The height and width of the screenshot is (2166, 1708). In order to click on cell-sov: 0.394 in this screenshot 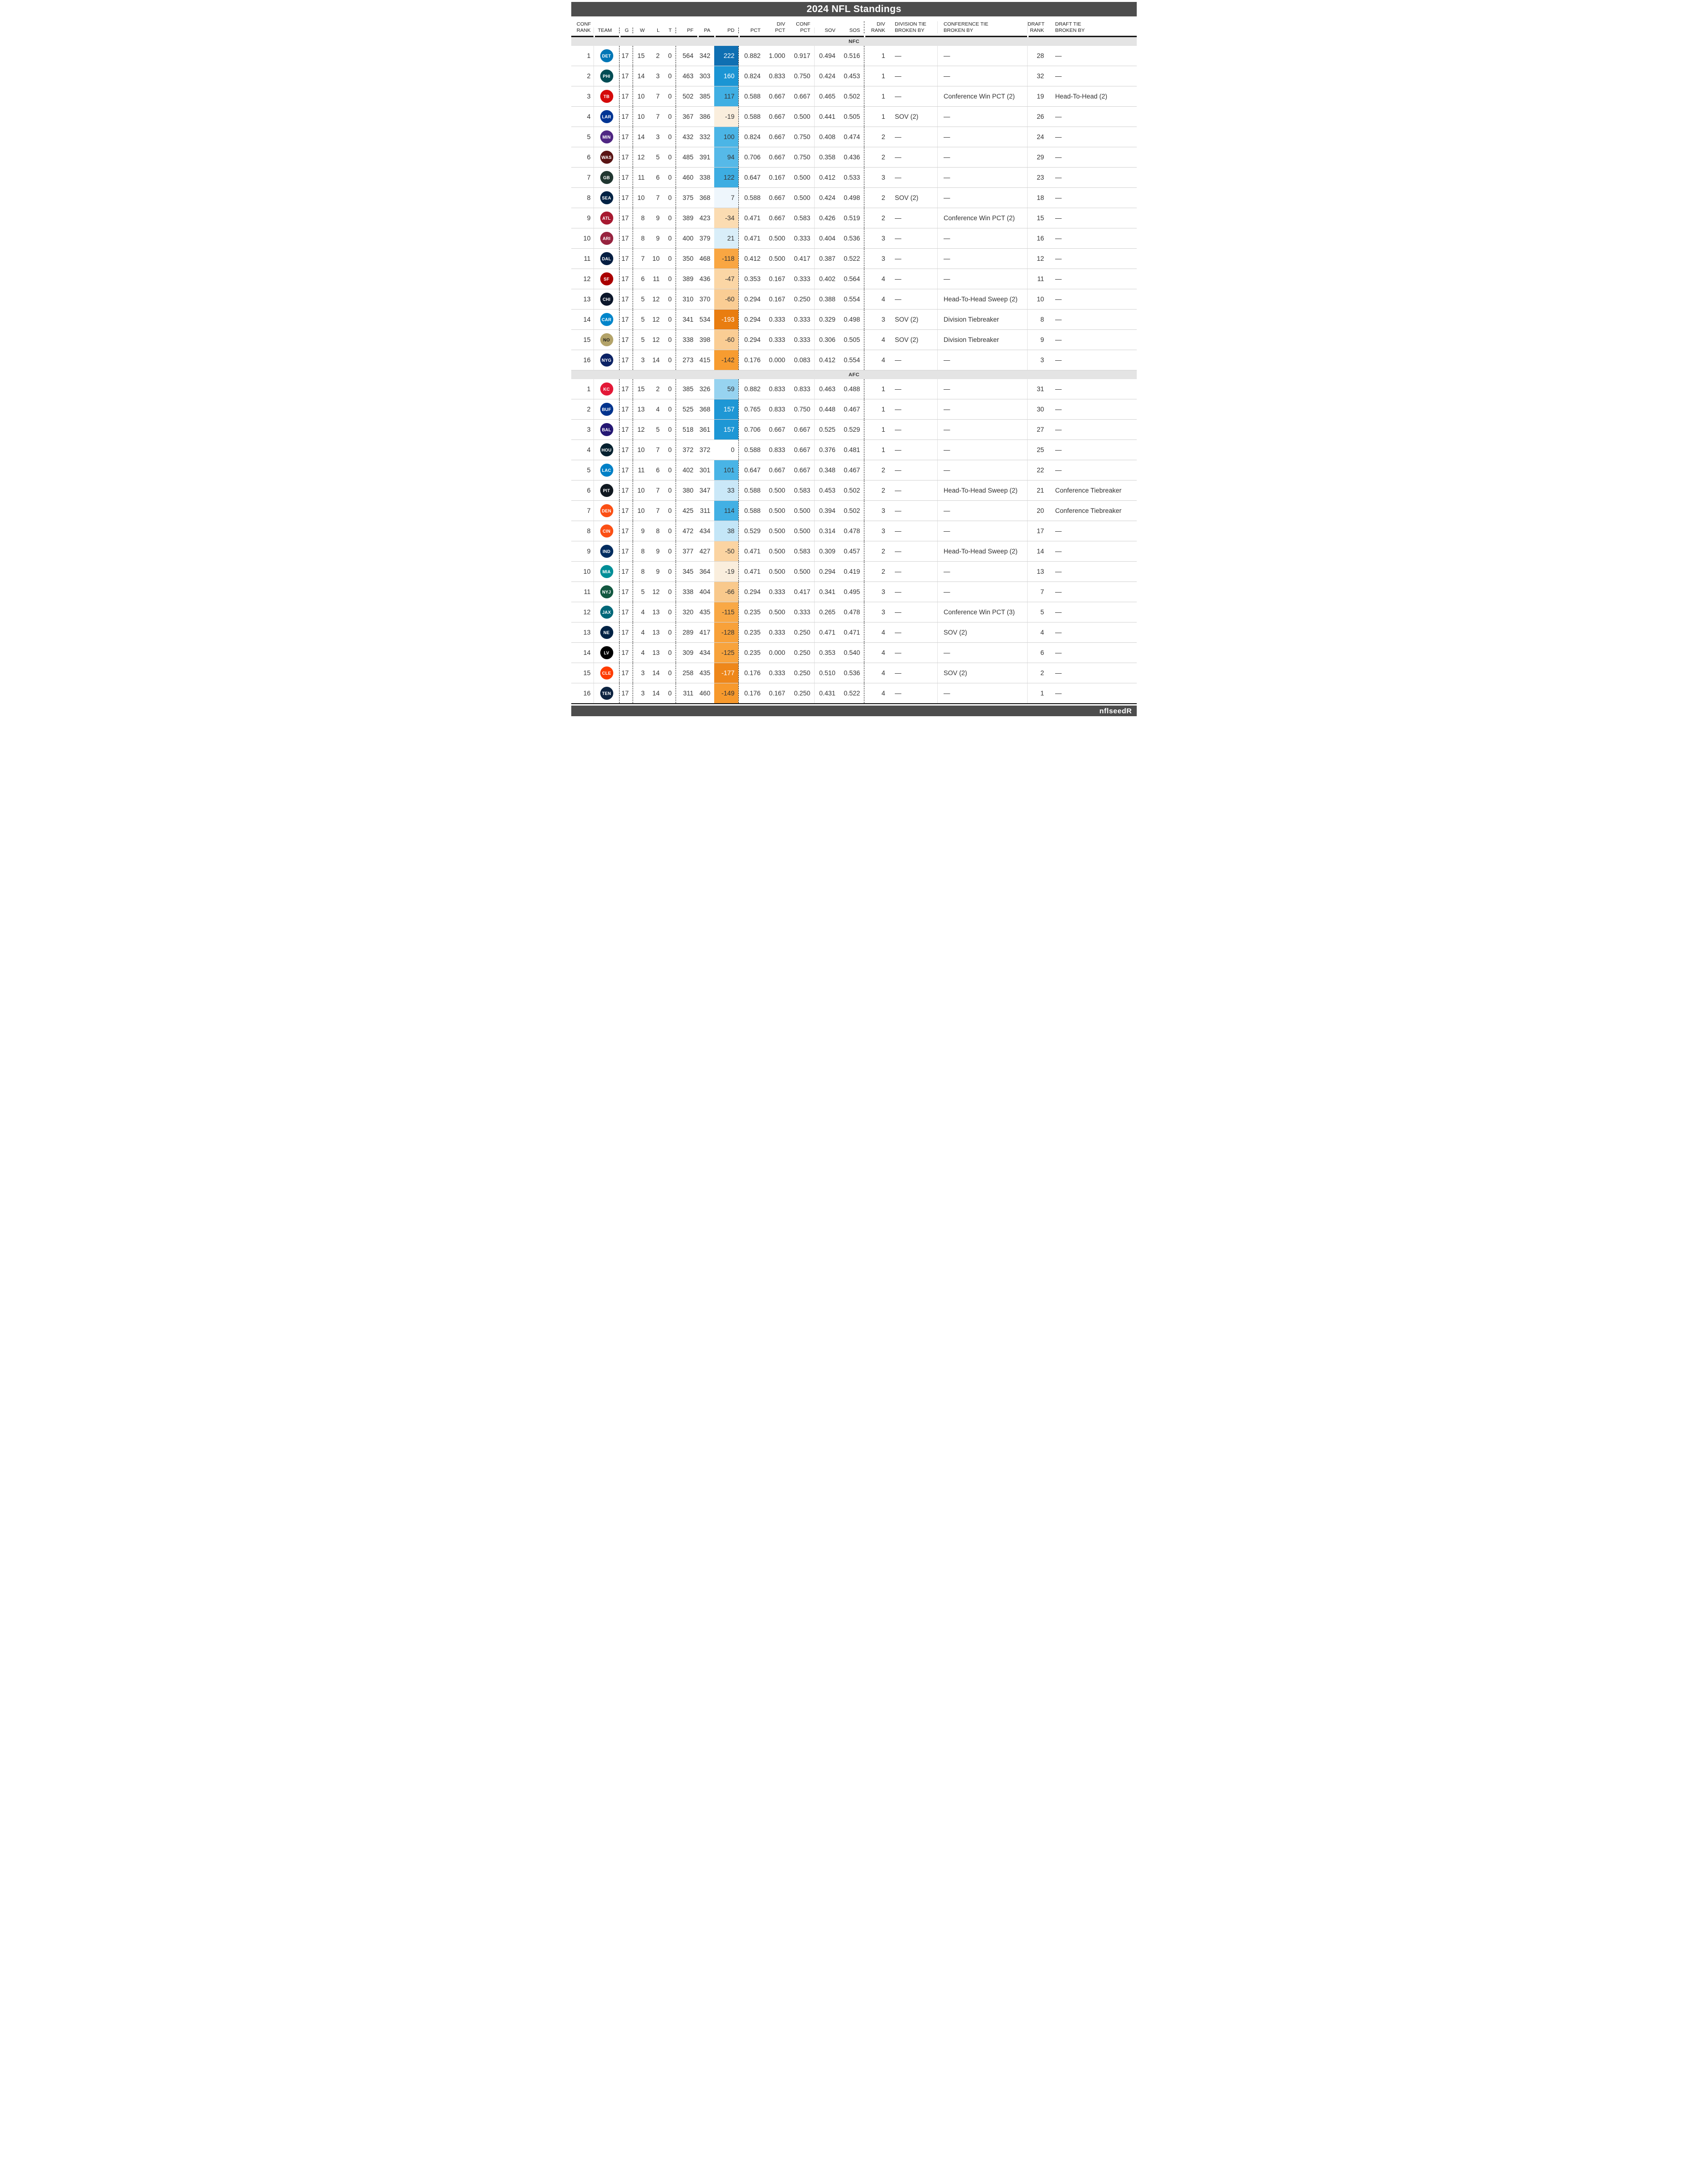, I will do `click(826, 511)`.